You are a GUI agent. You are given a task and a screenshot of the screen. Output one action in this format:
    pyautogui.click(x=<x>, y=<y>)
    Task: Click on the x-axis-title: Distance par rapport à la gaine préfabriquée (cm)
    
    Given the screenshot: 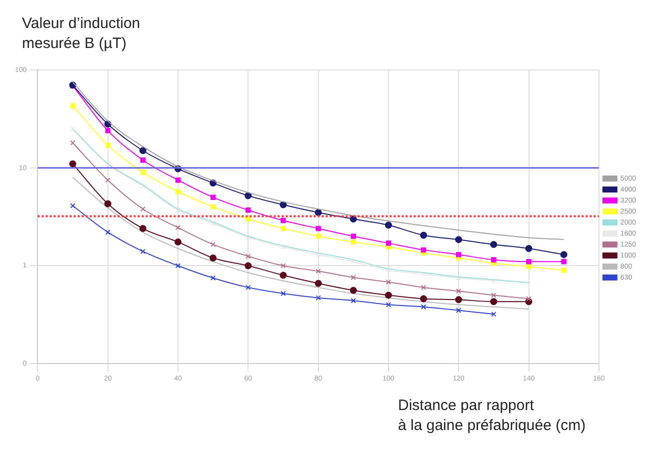 What is the action you would take?
    pyautogui.click(x=492, y=416)
    